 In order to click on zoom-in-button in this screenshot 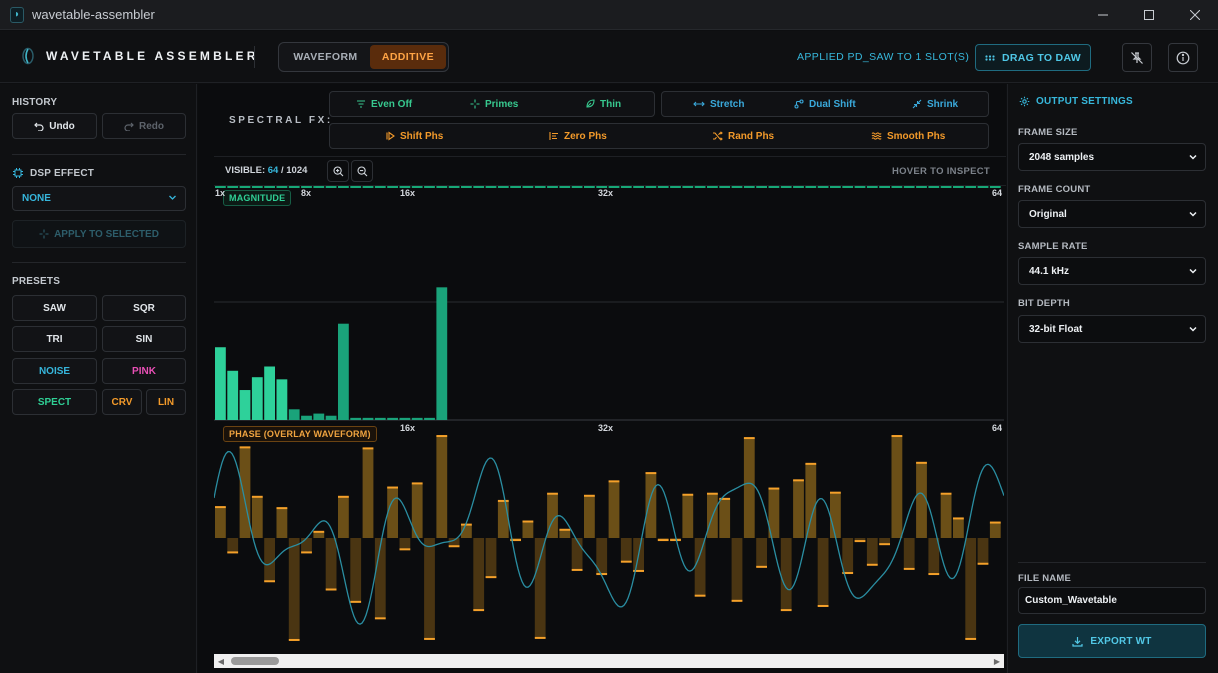, I will do `click(338, 171)`.